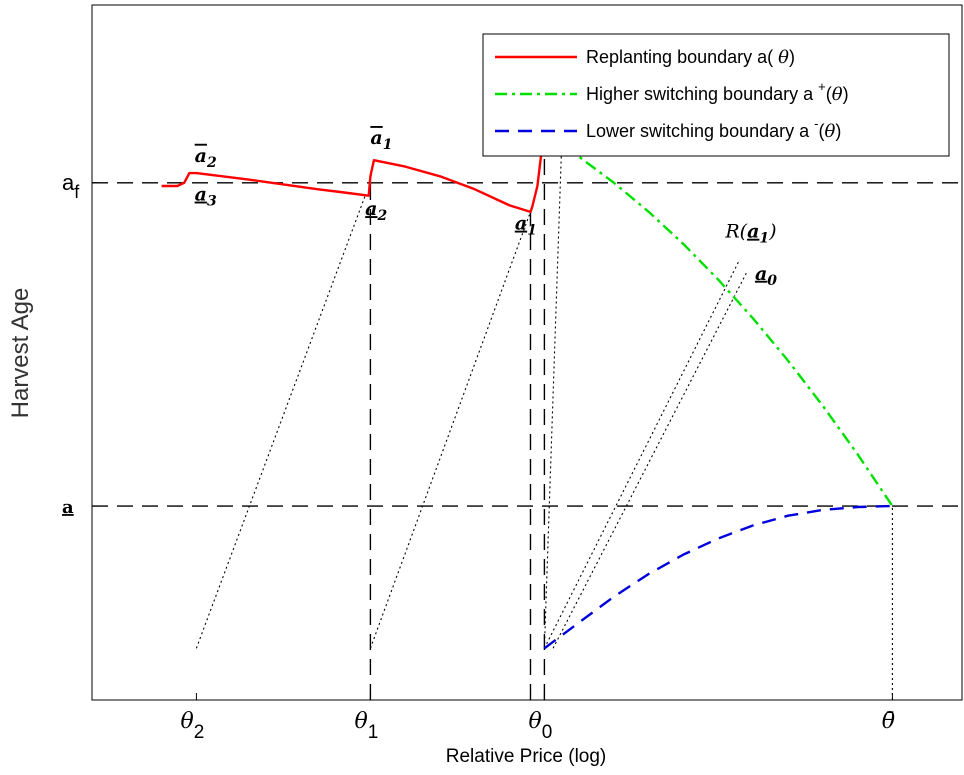 Image resolution: width=964 pixels, height=775 pixels. I want to click on y-tick-subscript: f, so click(77, 192).